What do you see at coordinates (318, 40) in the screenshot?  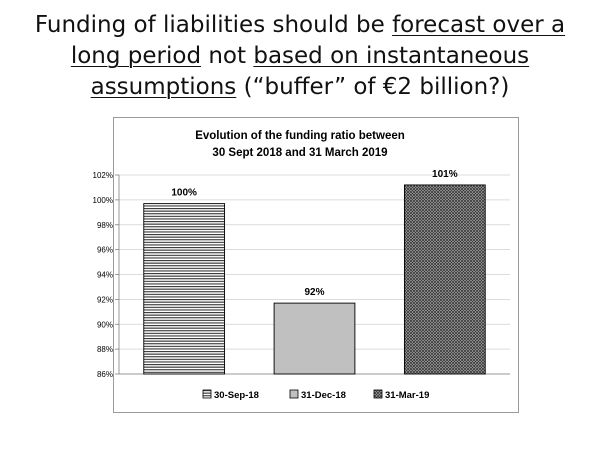 I see `slide-title-part: forecast over a long period` at bounding box center [318, 40].